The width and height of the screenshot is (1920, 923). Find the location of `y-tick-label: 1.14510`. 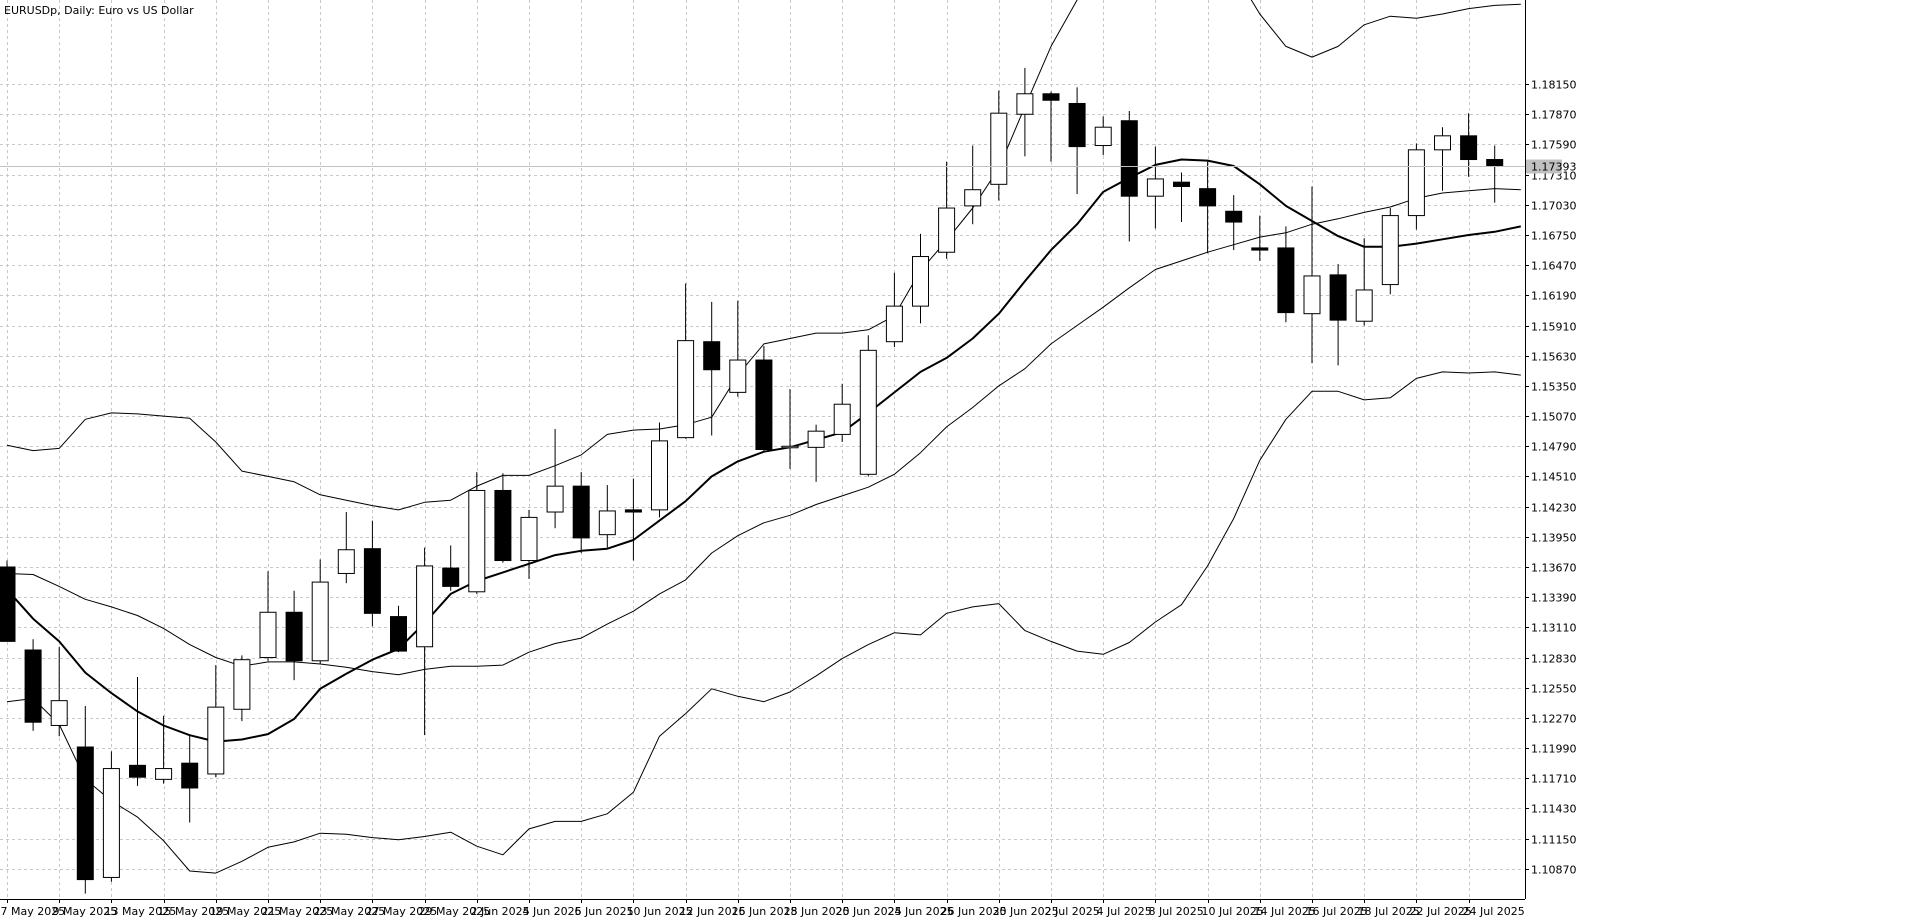

y-tick-label: 1.14510 is located at coordinates (1554, 477).